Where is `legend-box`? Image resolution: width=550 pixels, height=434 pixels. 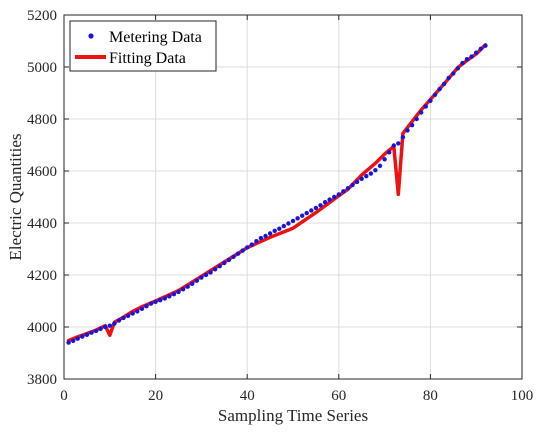 legend-box is located at coordinates (143, 46).